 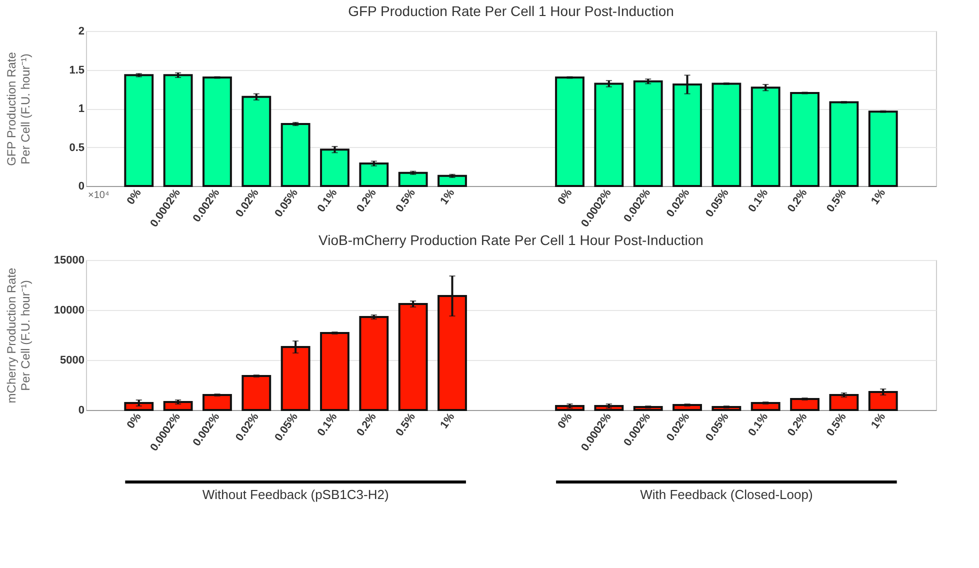 I want to click on chart-title: GFP Production Rate Per Cell 1 Hour Post-Induction, so click(x=511, y=11).